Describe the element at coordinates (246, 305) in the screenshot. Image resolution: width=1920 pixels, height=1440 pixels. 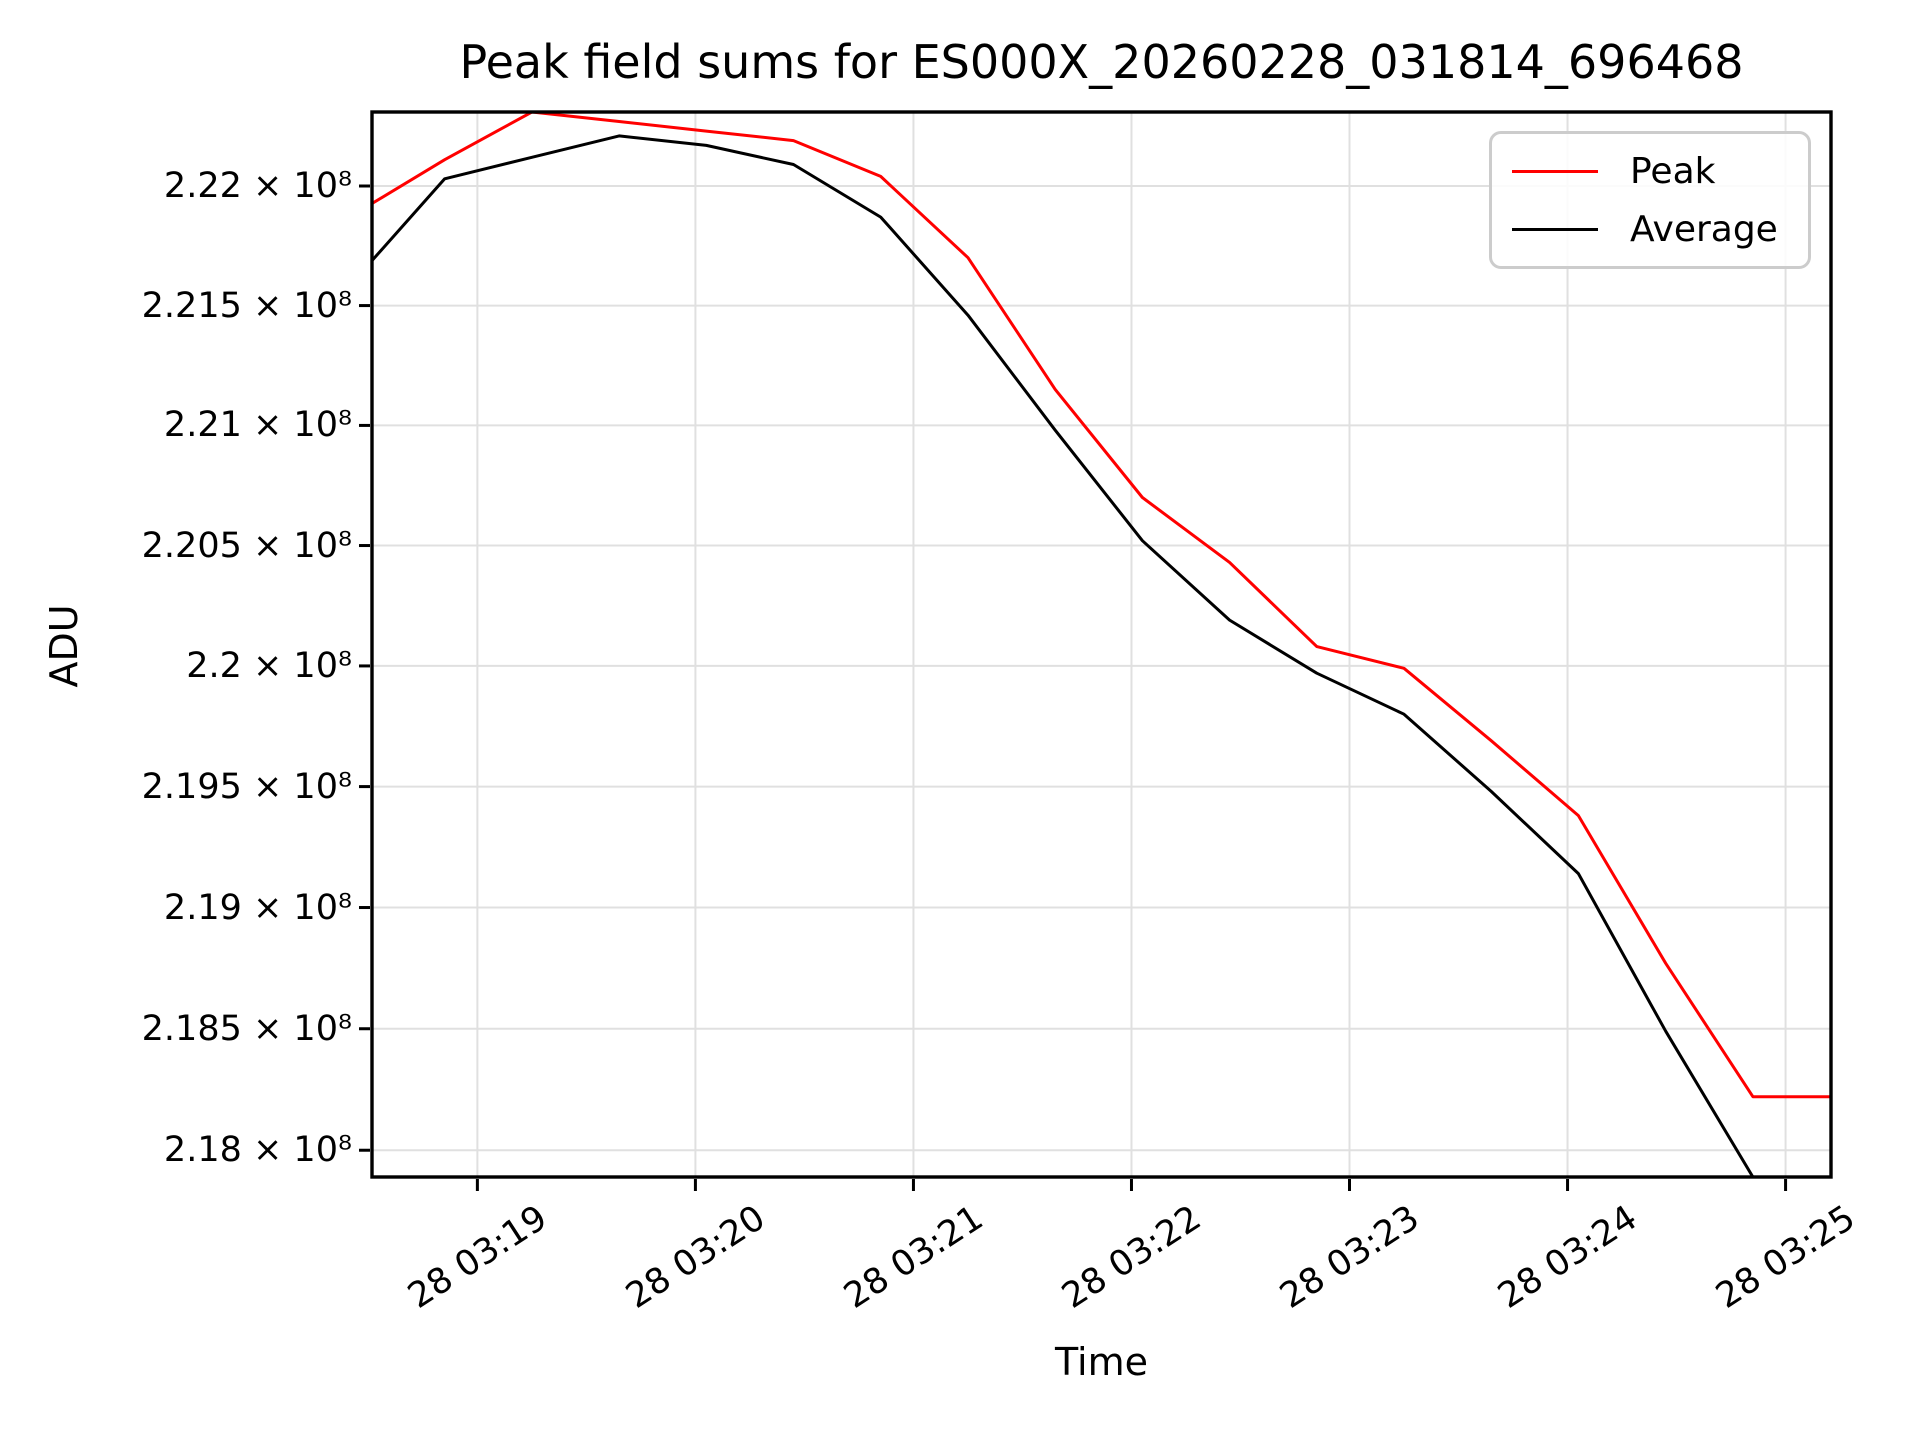
I see `y-tick-label: 2.215 × 10⁸` at that location.